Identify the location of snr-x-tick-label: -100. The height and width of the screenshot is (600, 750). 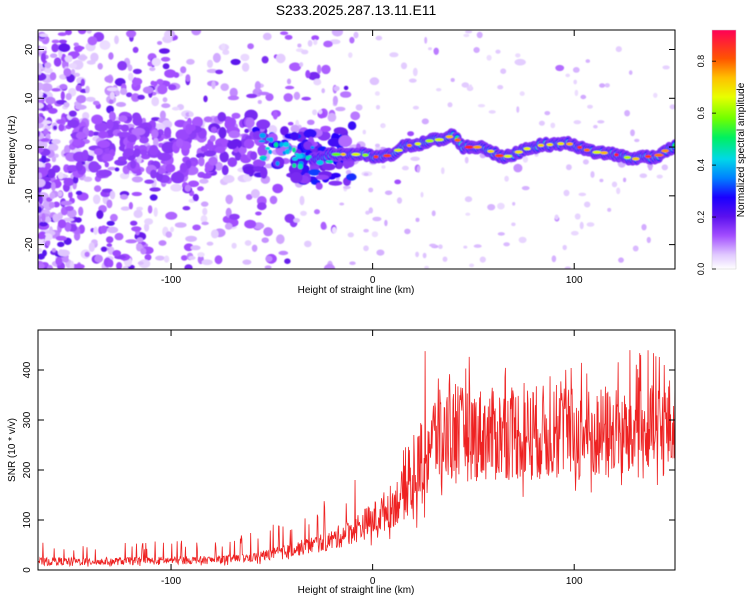
(171, 581).